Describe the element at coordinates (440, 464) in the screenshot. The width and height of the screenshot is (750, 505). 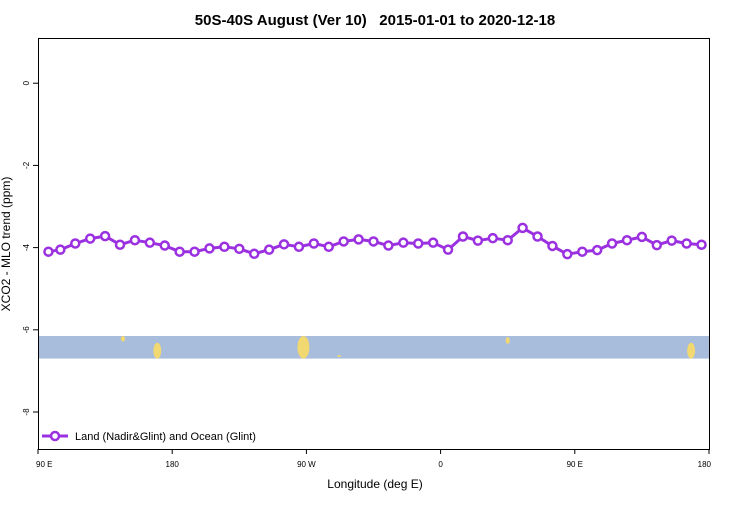
I see `x-tick-label: 0` at that location.